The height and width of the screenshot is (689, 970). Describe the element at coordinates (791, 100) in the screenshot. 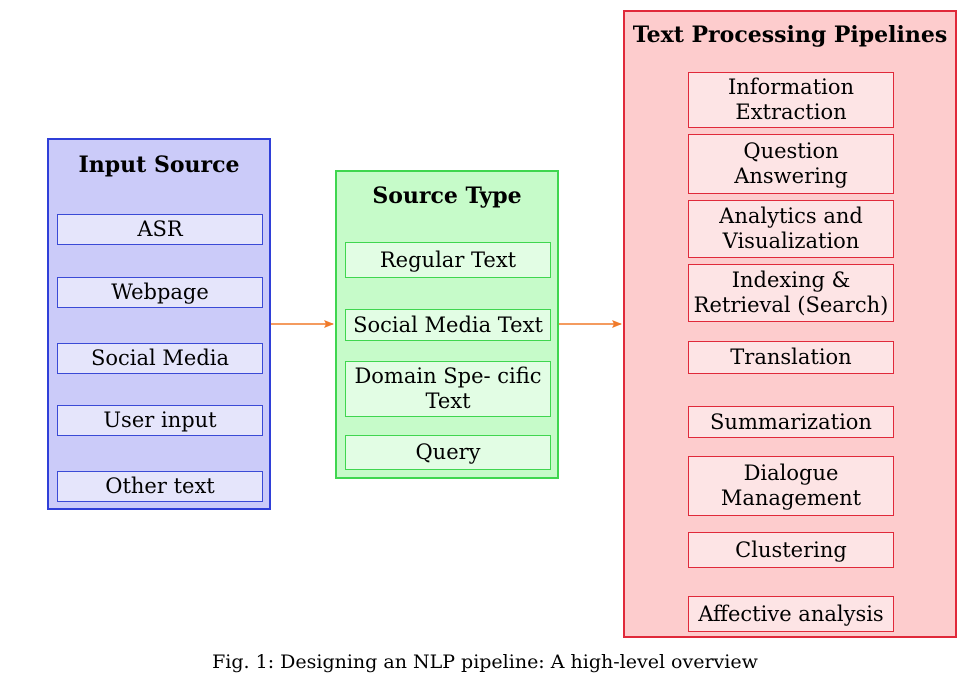

I see `pipeline-item-information-extraction: Information Extraction` at that location.